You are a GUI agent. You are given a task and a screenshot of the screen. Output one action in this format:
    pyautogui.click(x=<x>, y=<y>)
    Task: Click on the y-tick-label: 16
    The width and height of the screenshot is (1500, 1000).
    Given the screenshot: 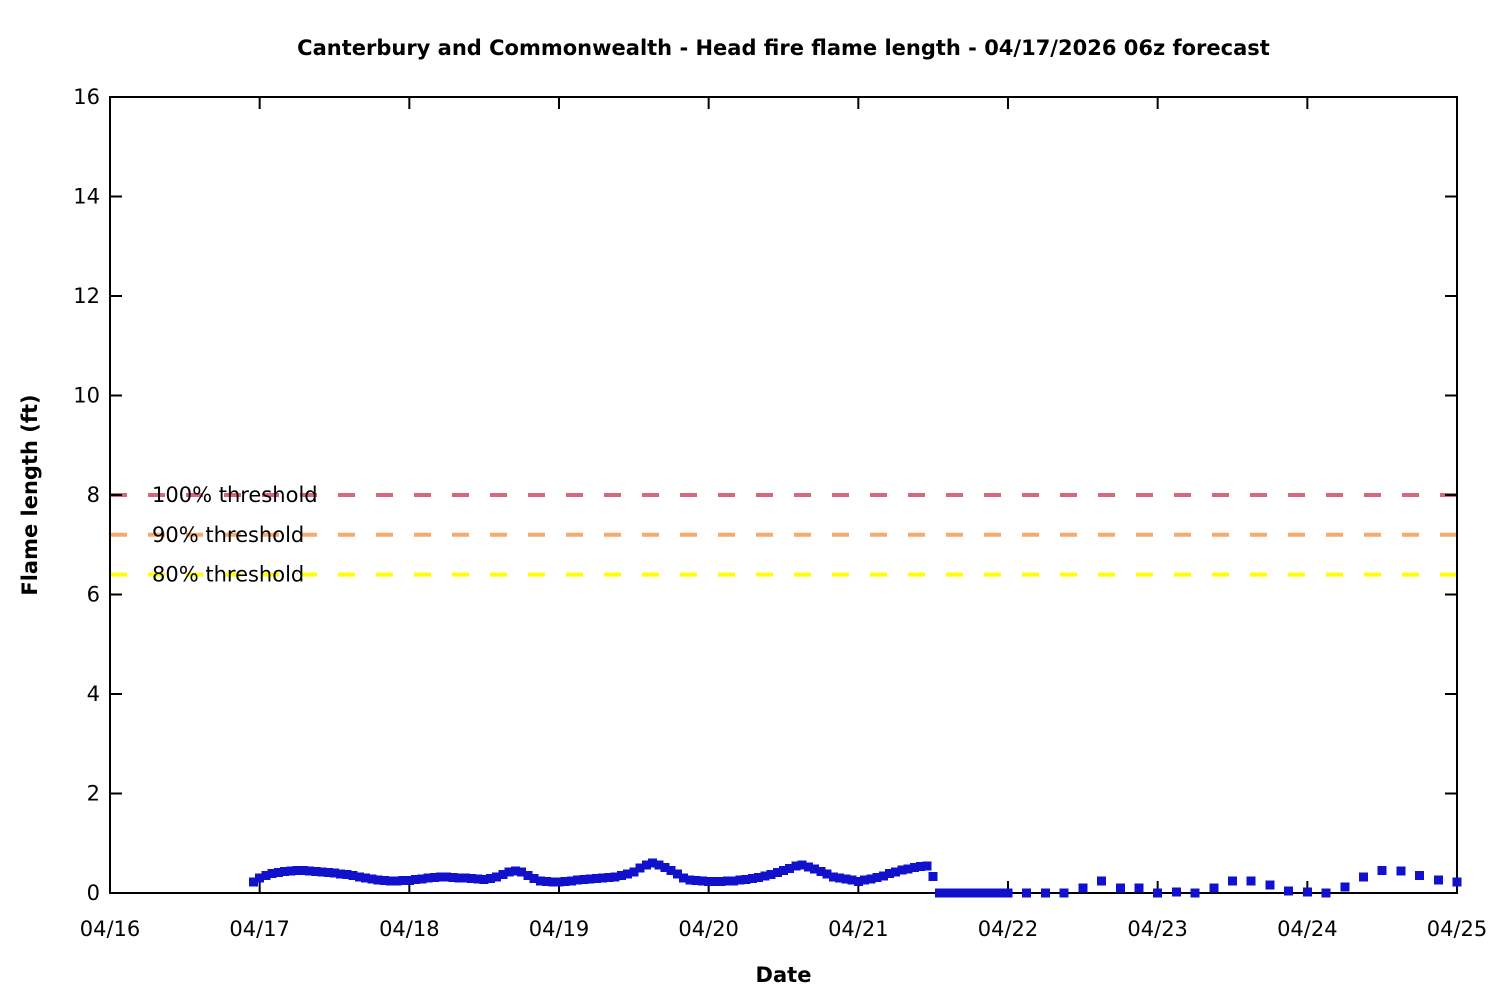 What is the action you would take?
    pyautogui.click(x=86, y=97)
    